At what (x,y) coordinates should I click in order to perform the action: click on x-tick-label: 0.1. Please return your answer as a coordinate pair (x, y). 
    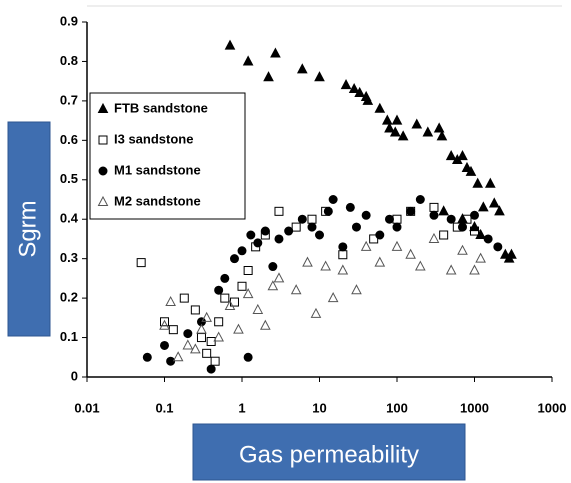
    Looking at the image, I should click on (164, 407).